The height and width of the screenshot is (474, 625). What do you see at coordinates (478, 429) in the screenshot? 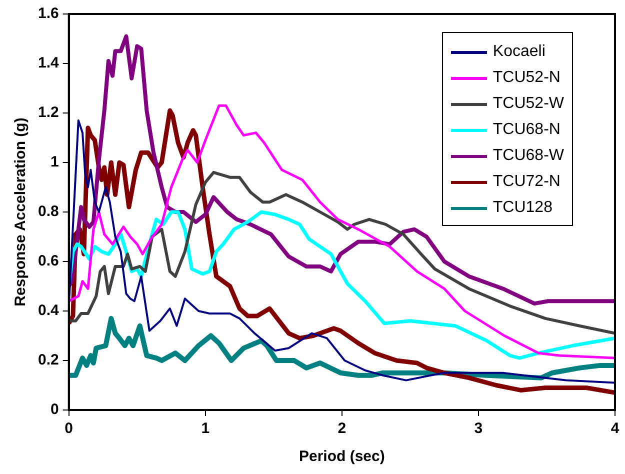
I see `x-tick-label: 3` at bounding box center [478, 429].